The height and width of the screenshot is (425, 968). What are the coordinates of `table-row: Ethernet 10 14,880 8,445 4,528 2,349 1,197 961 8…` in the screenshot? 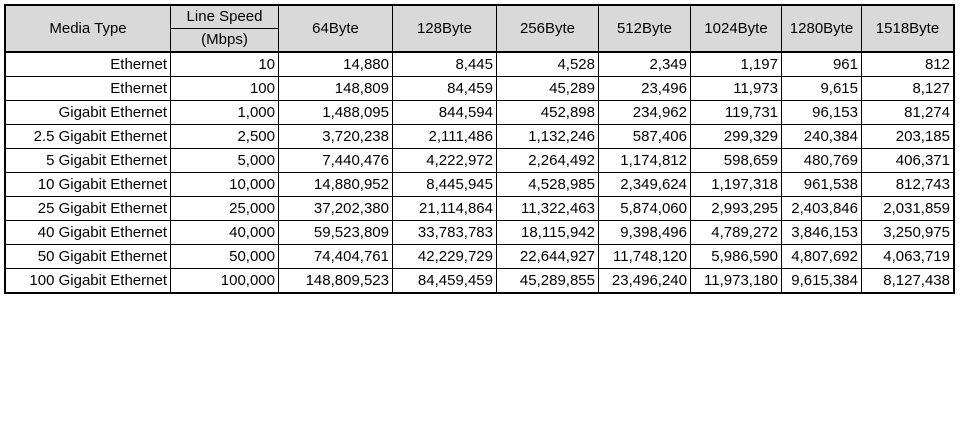 It's located at (479, 64).